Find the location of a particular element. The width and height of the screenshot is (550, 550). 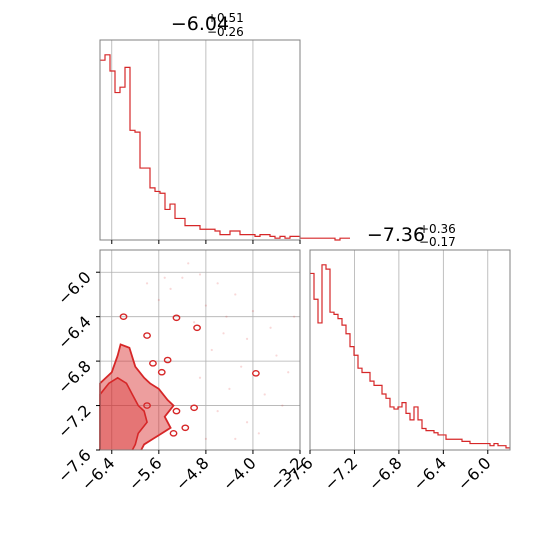

joint-y-ticks: −6.0−6.4−6.8−7.2−7.6 is located at coordinates (77, 377).